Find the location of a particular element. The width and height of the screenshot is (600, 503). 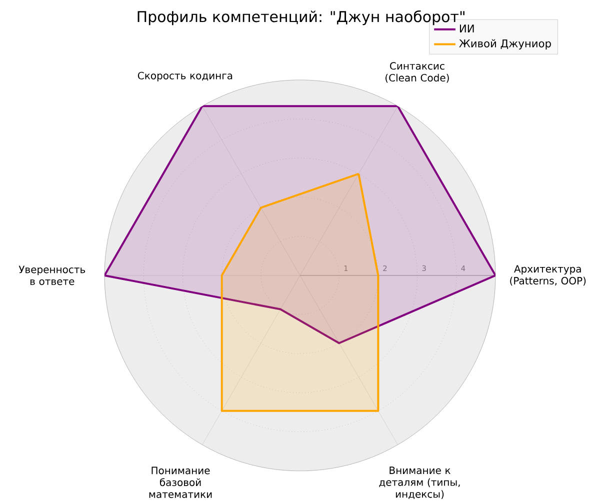

legend-label: ИИ is located at coordinates (467, 28).